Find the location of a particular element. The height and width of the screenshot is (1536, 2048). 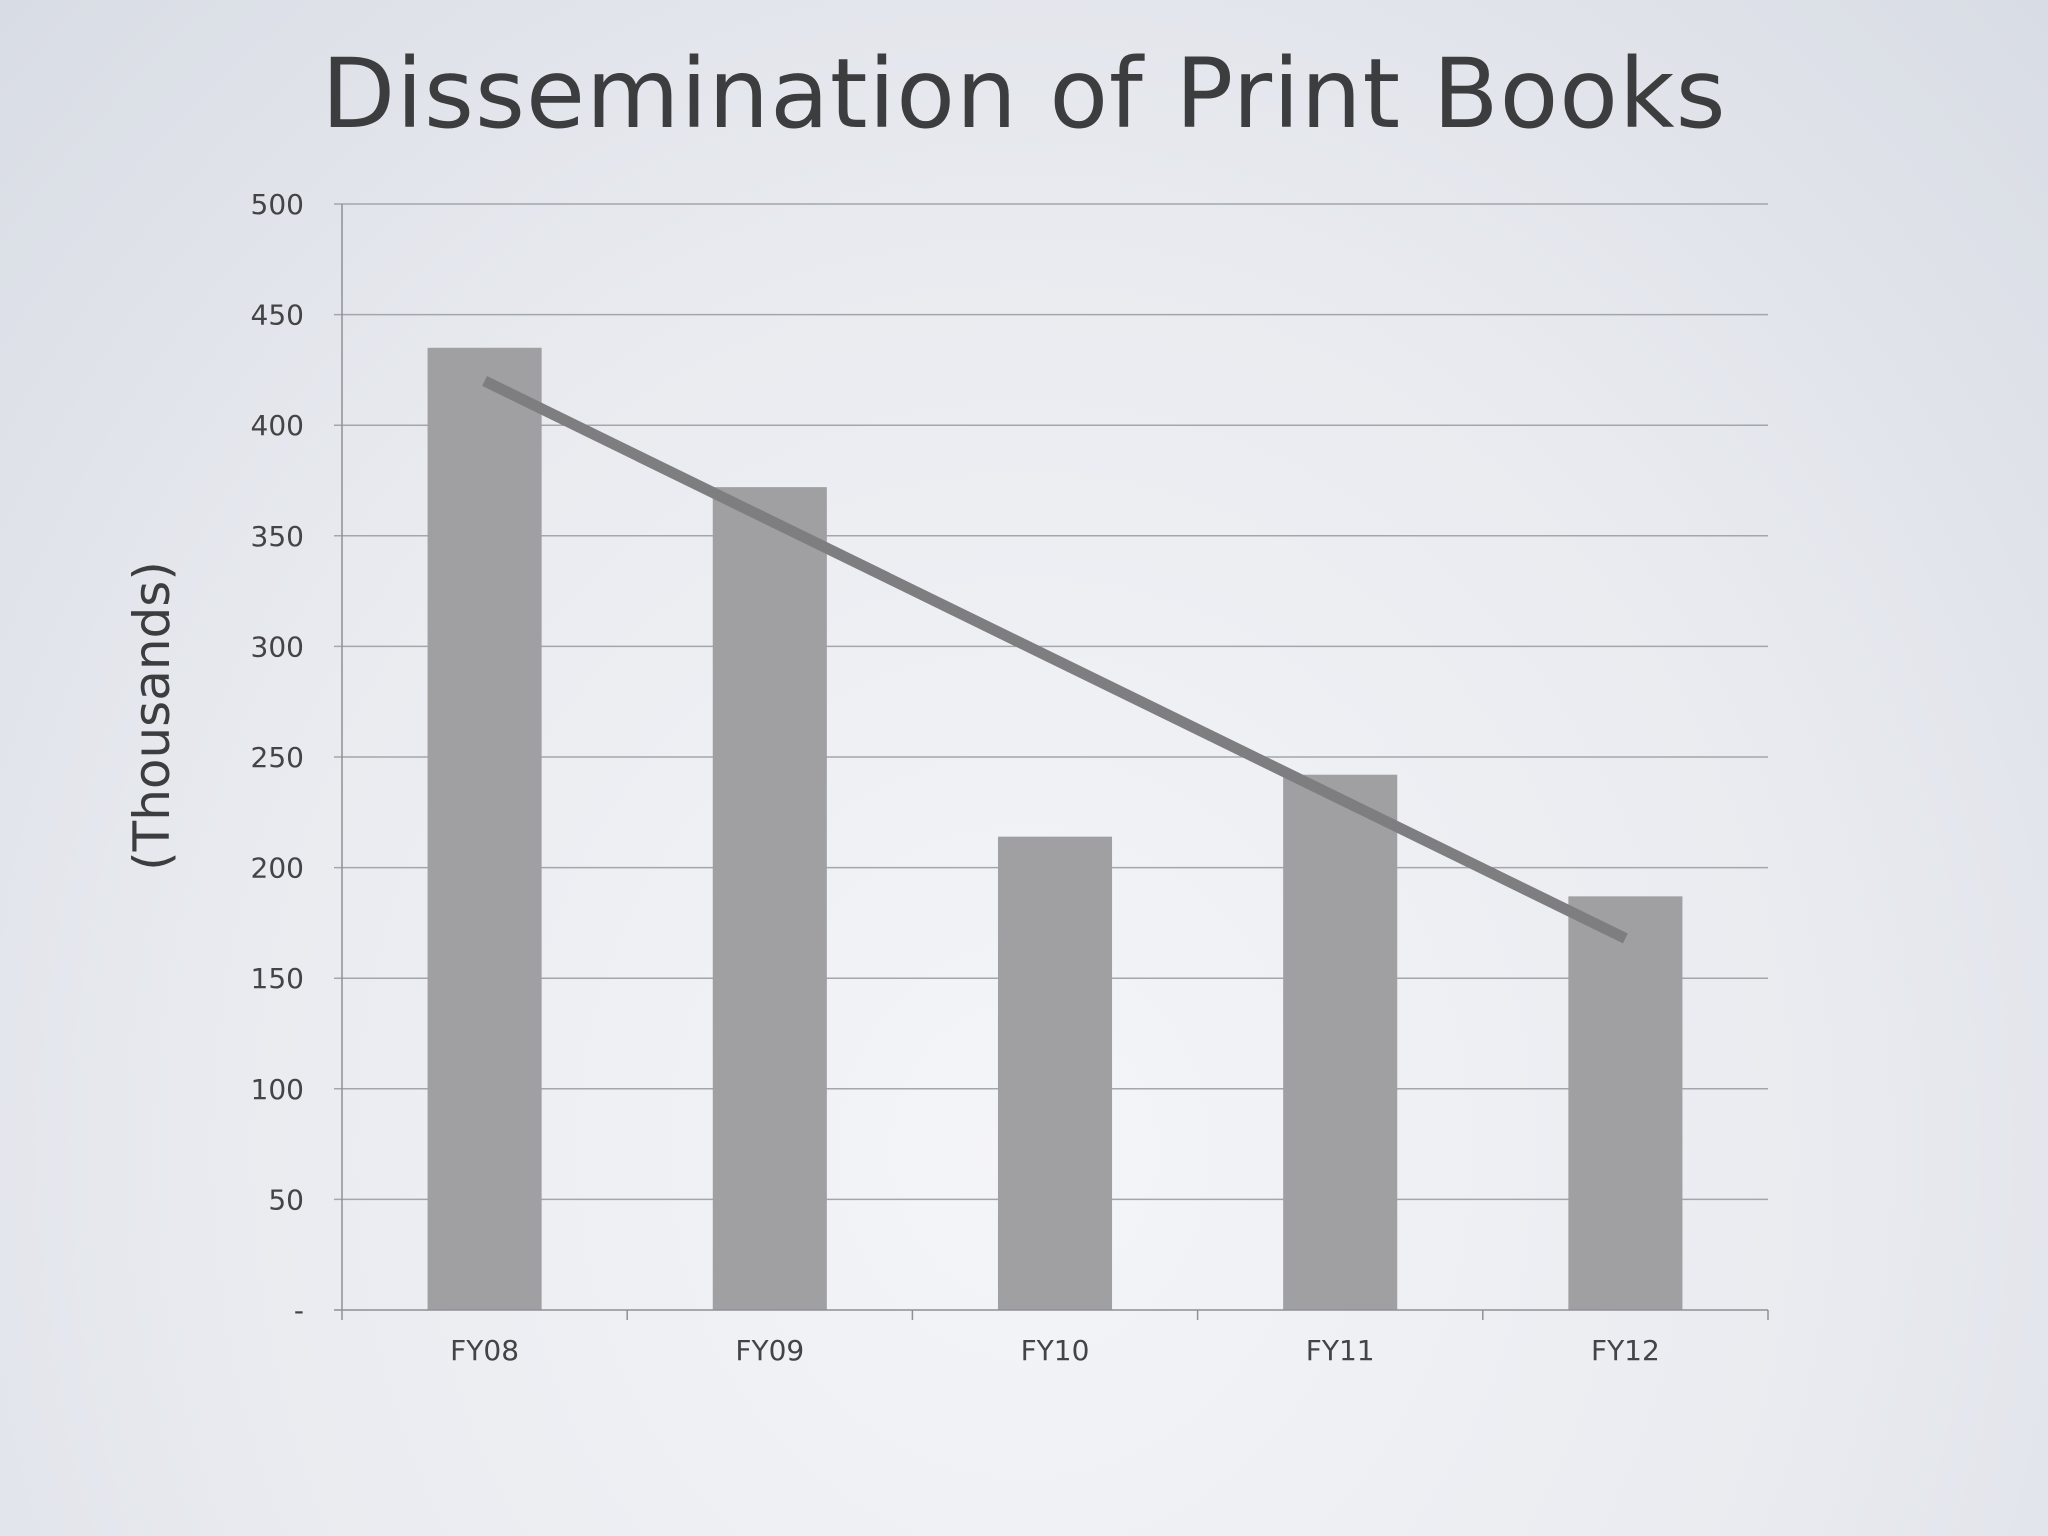

bar-fy10 is located at coordinates (1055, 1073).